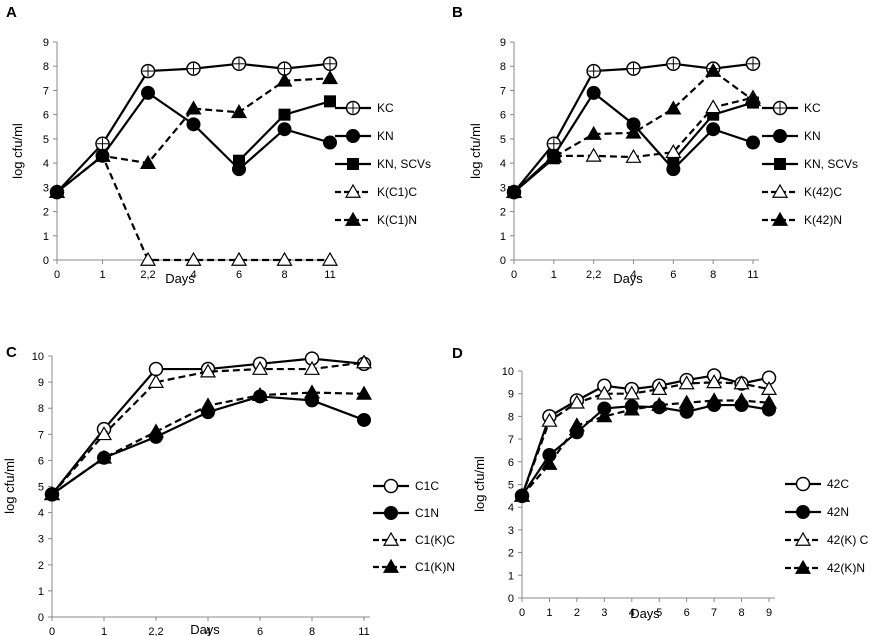 The width and height of the screenshot is (884, 636). What do you see at coordinates (549, 613) in the screenshot?
I see `panel-d-xtick-label: 1` at bounding box center [549, 613].